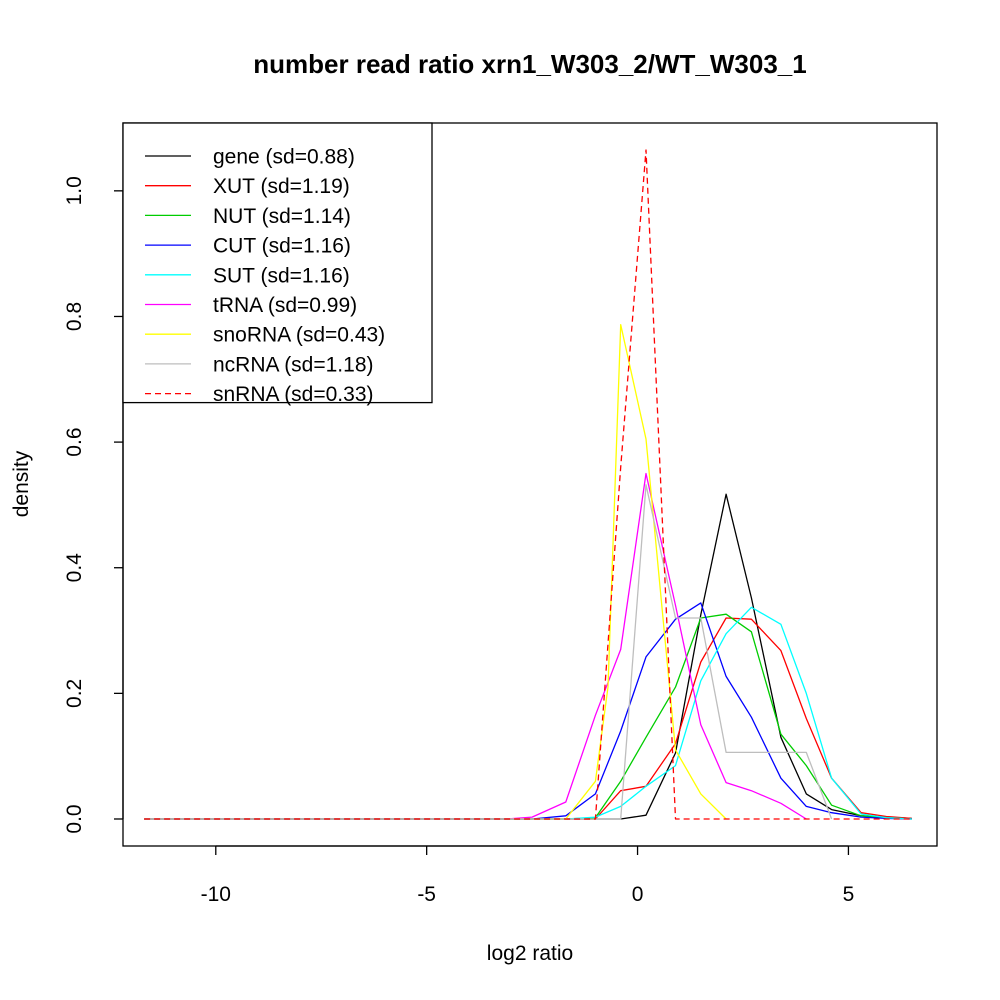 The image size is (1000, 1000). I want to click on y-tick-label: 0.8, so click(74, 316).